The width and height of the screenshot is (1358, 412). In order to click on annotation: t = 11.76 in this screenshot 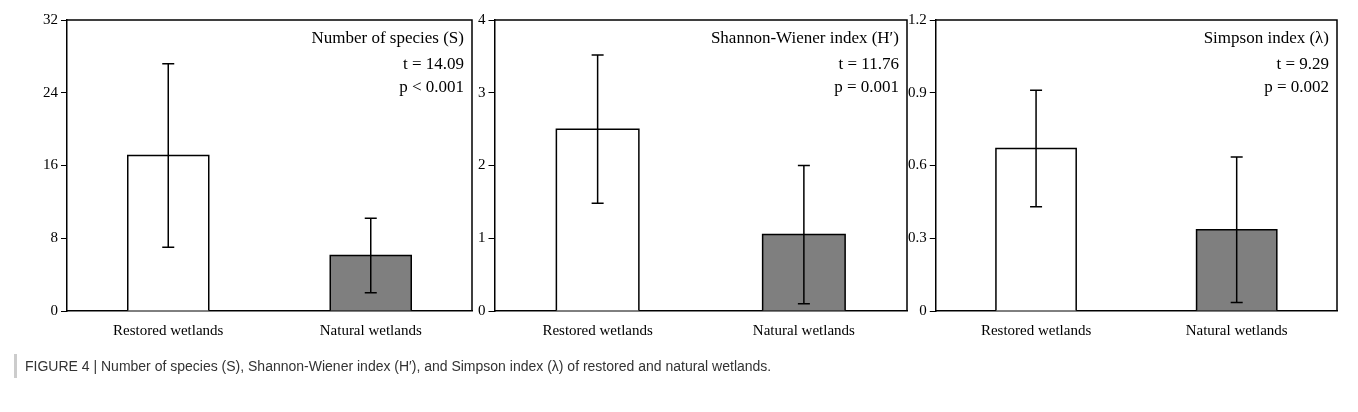, I will do `click(868, 63)`.